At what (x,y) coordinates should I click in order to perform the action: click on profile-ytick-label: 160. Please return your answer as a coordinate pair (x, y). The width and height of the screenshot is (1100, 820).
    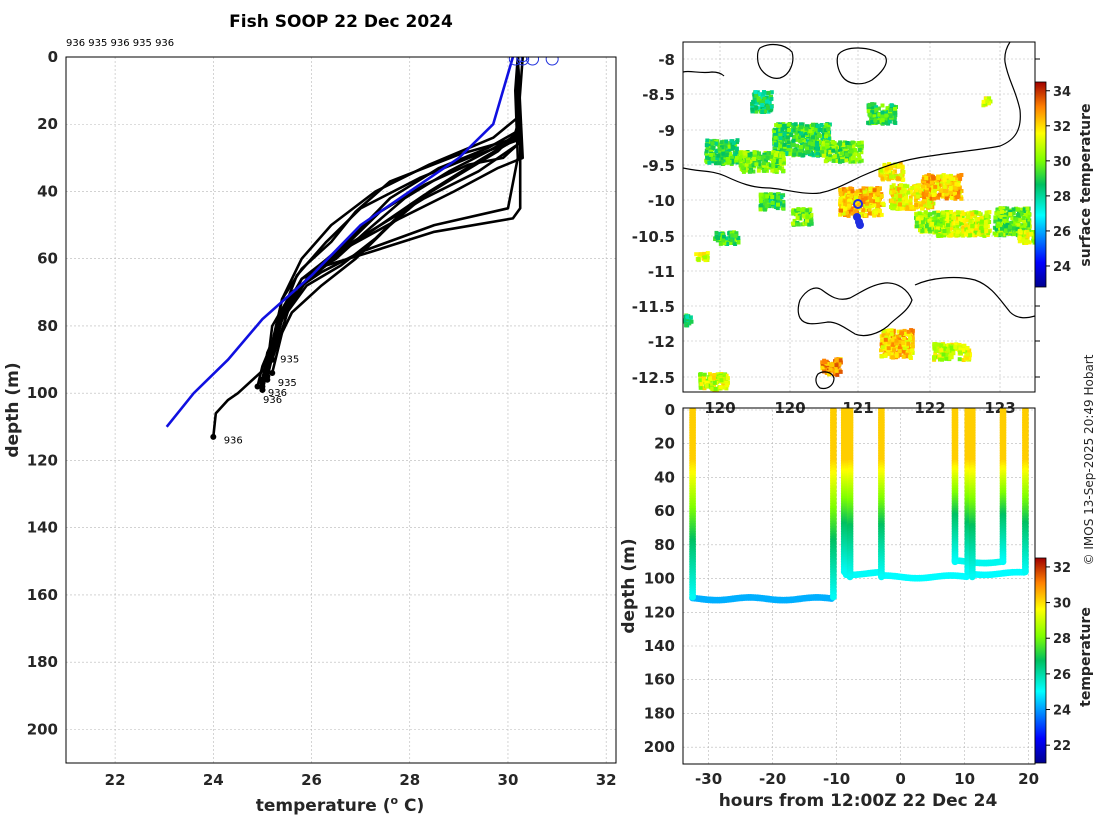
    Looking at the image, I should click on (42, 595).